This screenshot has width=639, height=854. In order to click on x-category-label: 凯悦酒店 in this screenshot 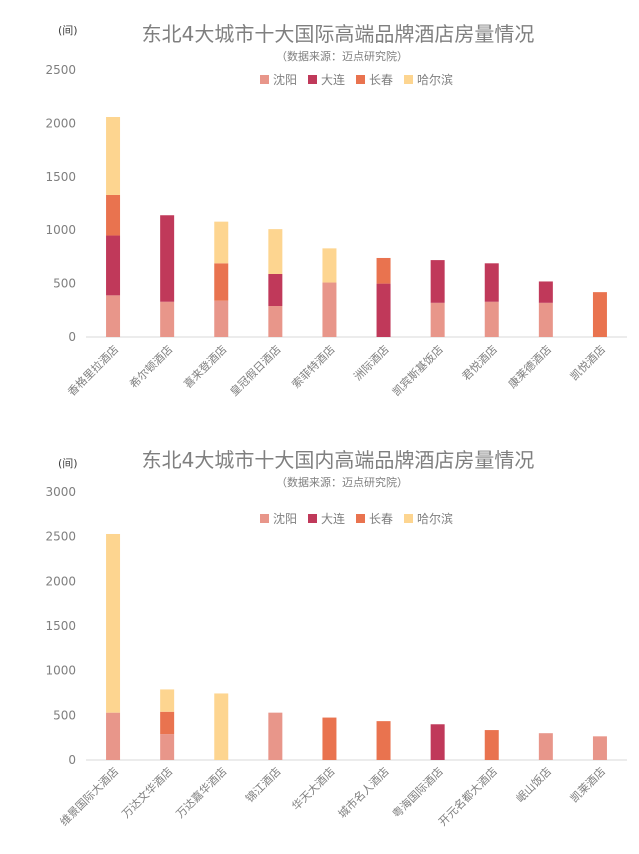, I will do `click(587, 362)`.